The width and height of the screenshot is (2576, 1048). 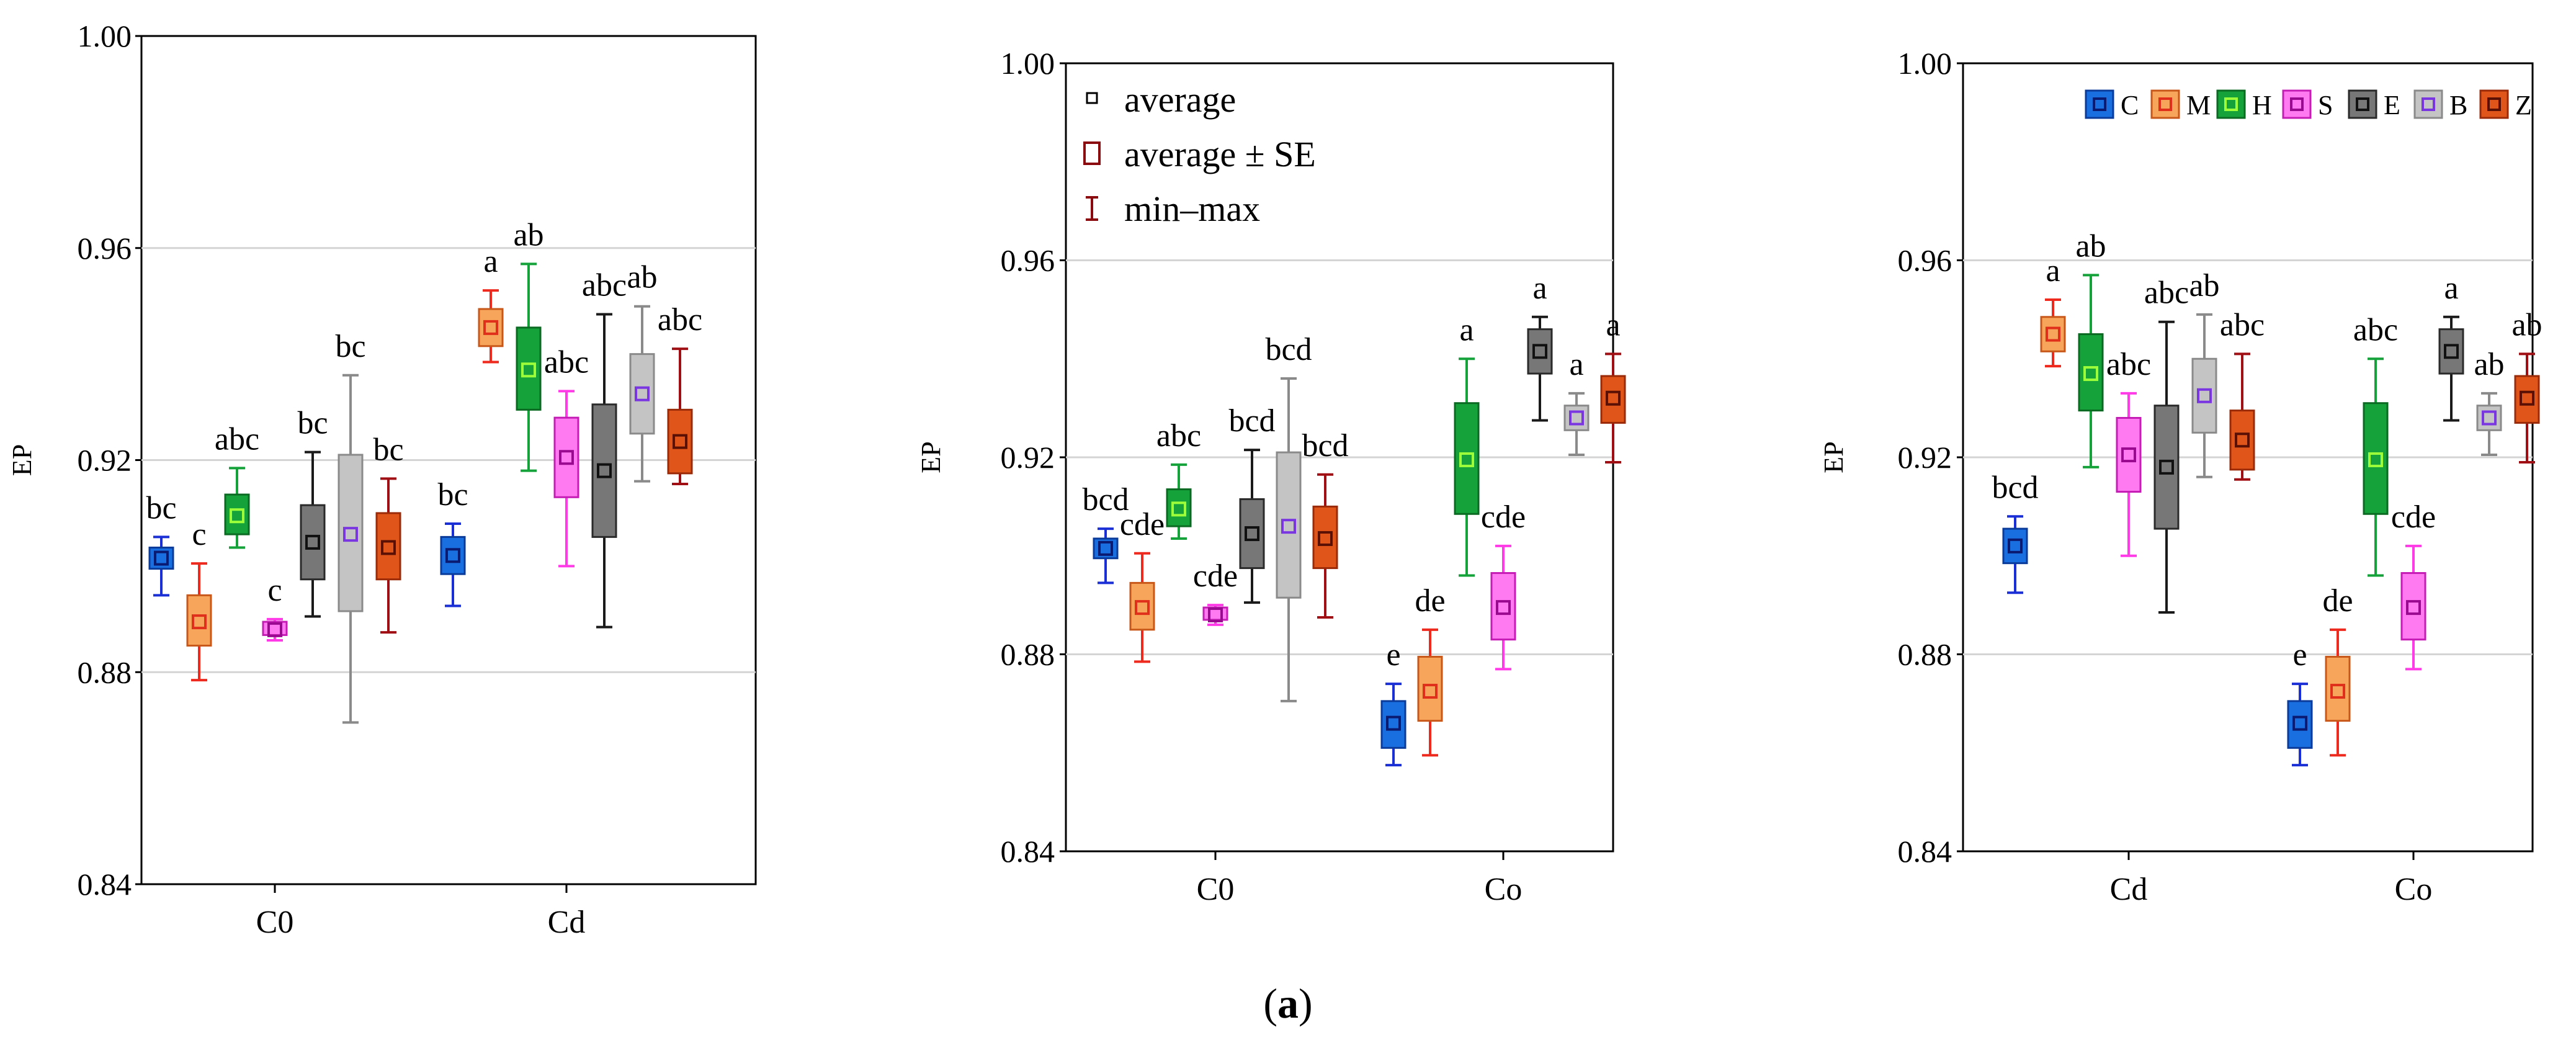 What do you see at coordinates (2458, 105) in the screenshot?
I see `legend-label-B: B` at bounding box center [2458, 105].